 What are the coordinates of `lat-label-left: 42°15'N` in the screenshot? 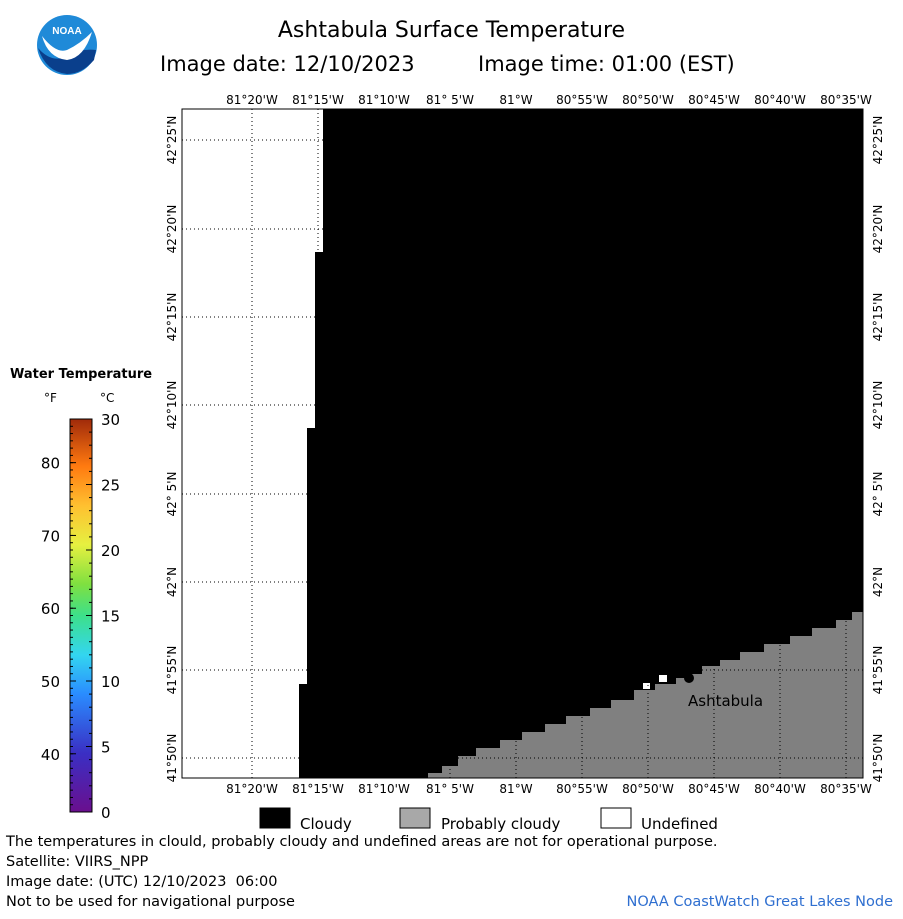 It's located at (172, 317).